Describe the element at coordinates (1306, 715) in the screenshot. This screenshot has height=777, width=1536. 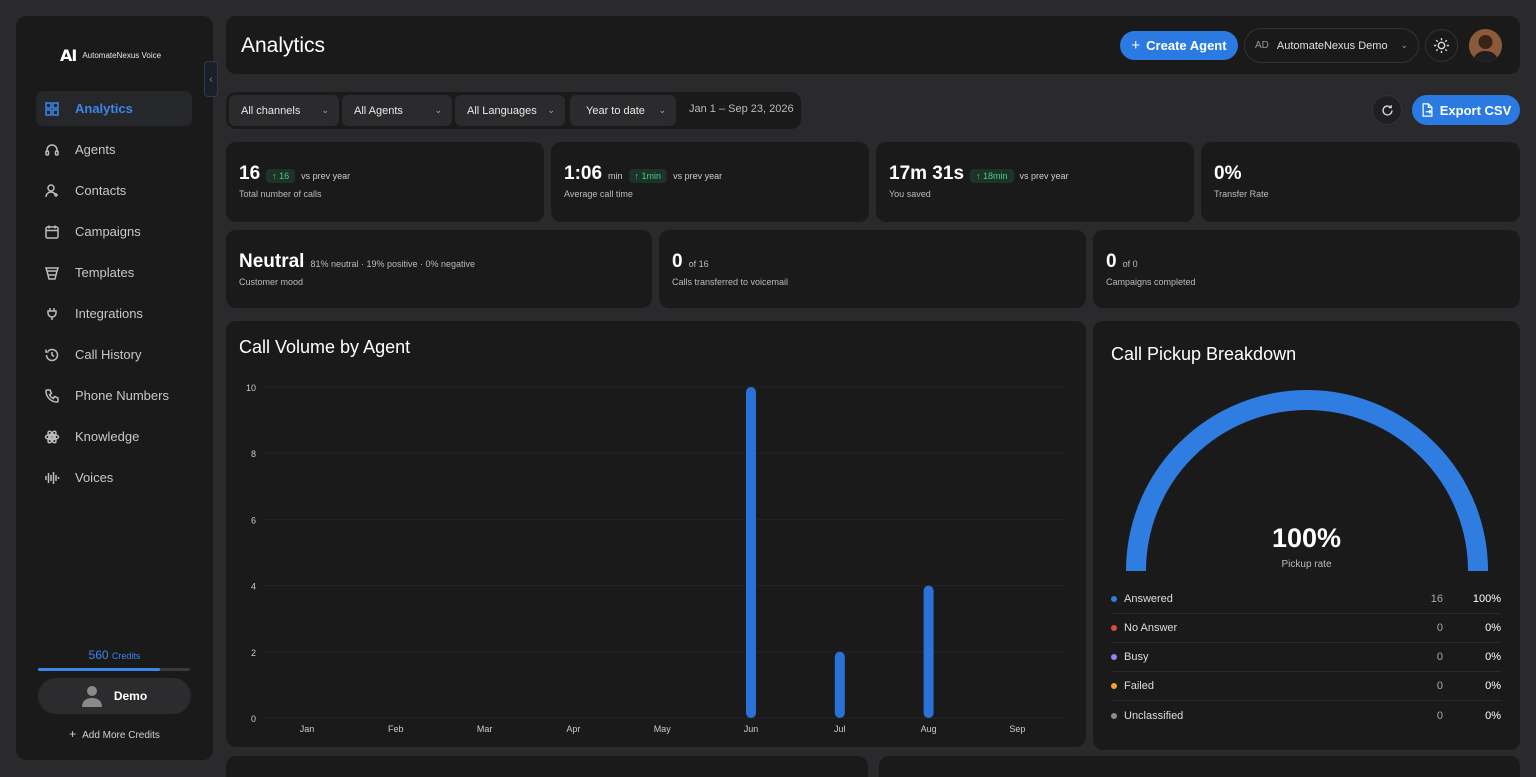
I see `pickup-row-unclassified: Unclassified 0 0%` at that location.